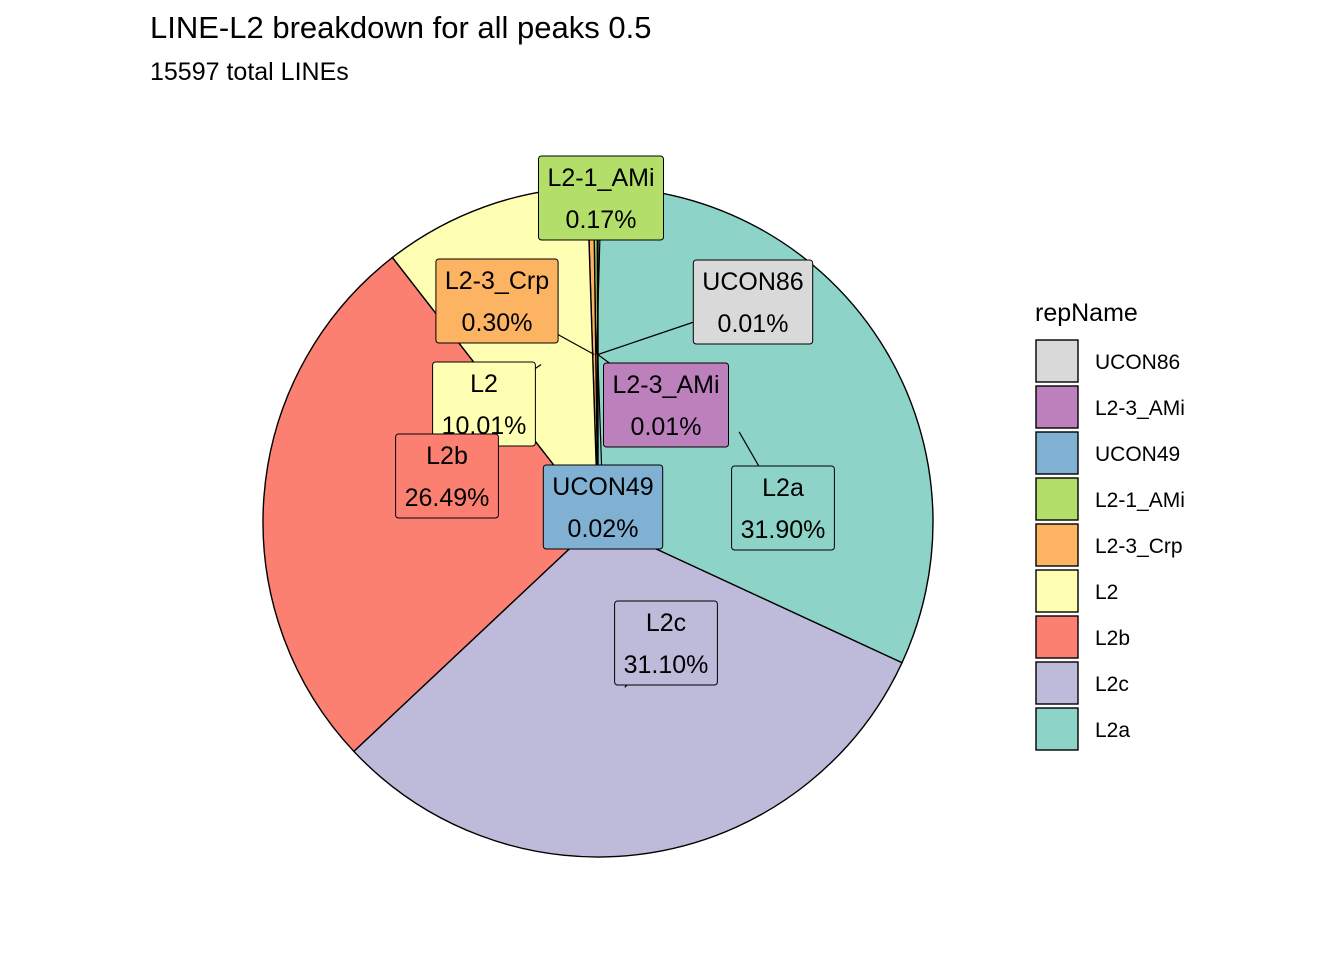  What do you see at coordinates (1140, 500) in the screenshot?
I see `legend-label: L2-1_AMi` at bounding box center [1140, 500].